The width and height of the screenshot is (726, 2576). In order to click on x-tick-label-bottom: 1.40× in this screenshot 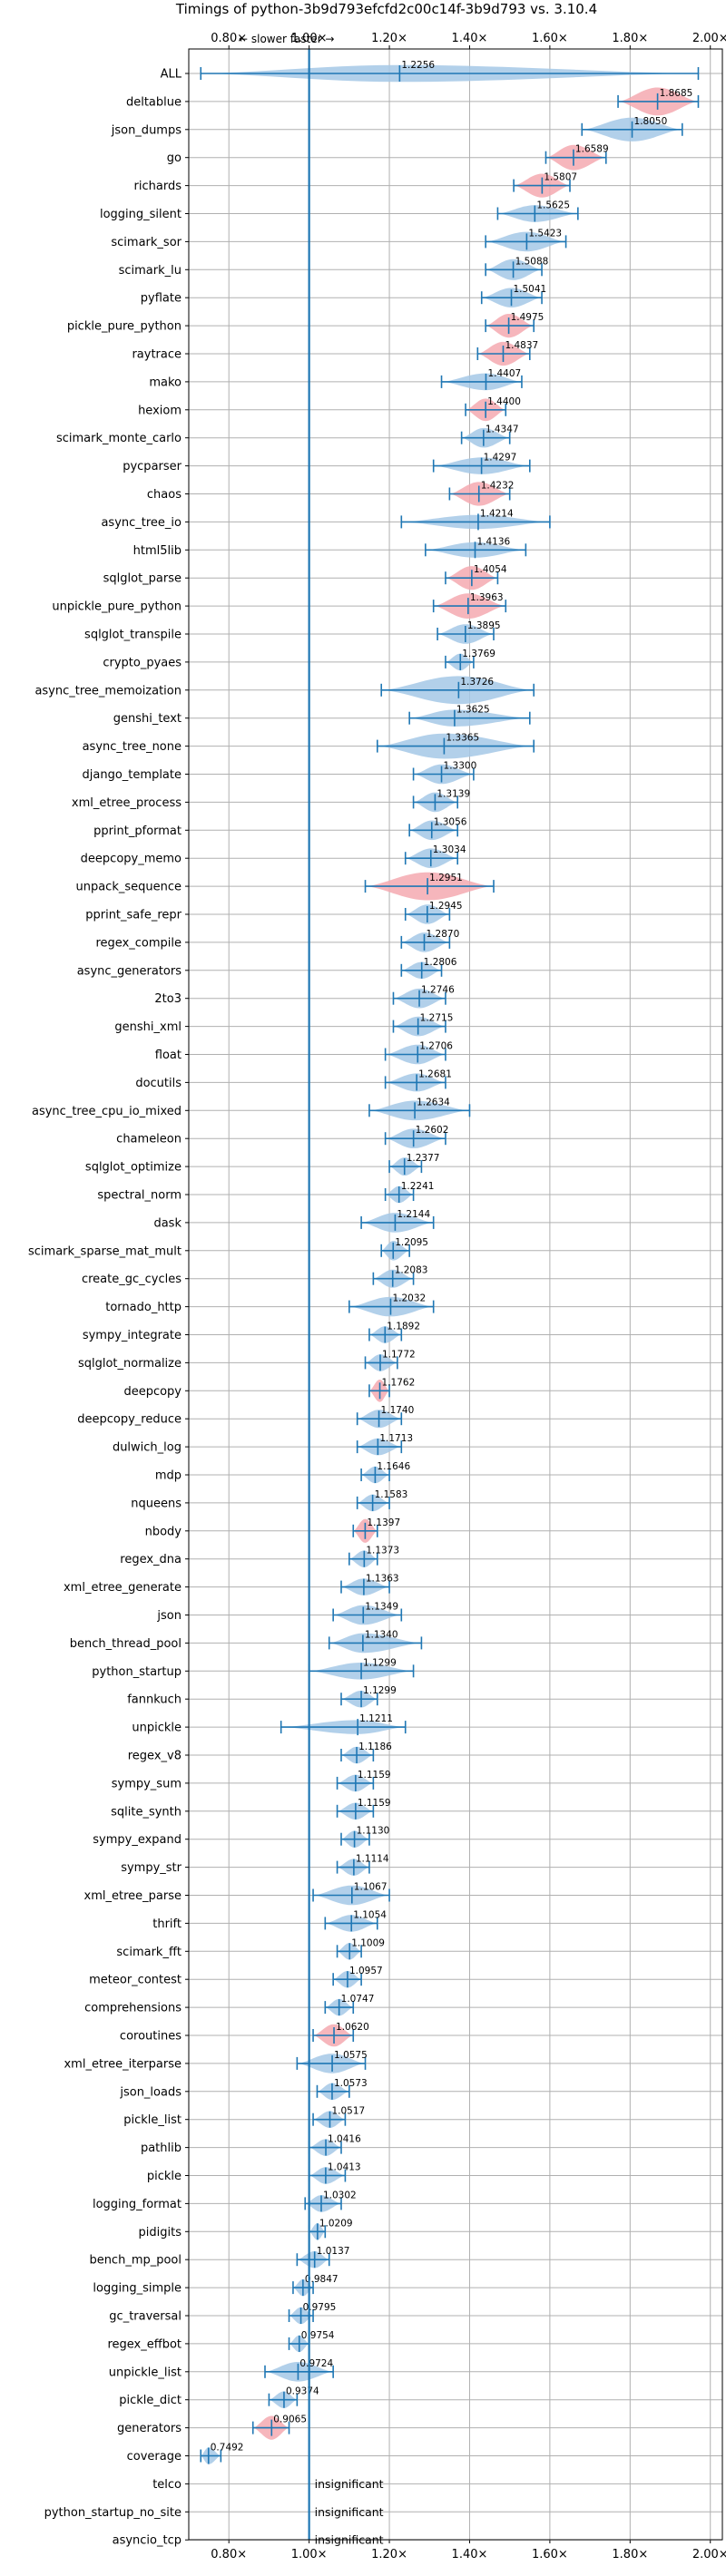, I will do `click(470, 2554)`.